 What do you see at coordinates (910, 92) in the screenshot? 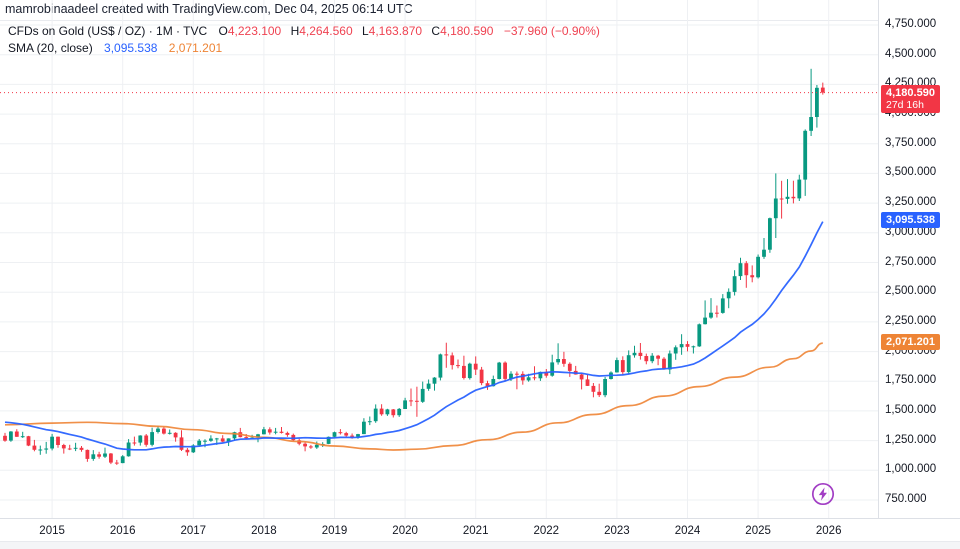
I see `last-price-badge-value: 4,180.590` at bounding box center [910, 92].